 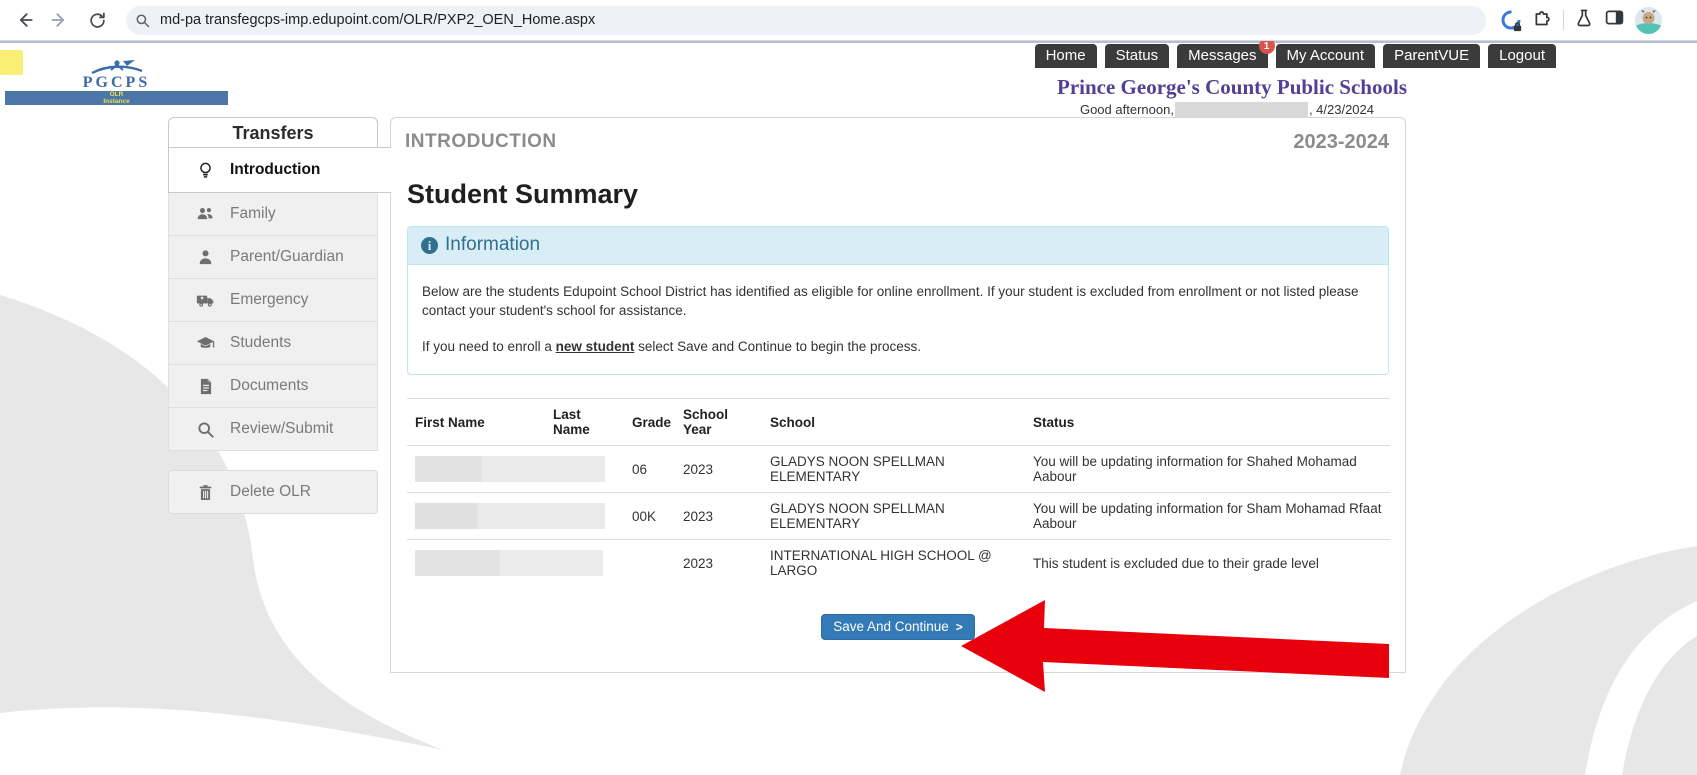 I want to click on reload-icon, so click(x=97, y=20).